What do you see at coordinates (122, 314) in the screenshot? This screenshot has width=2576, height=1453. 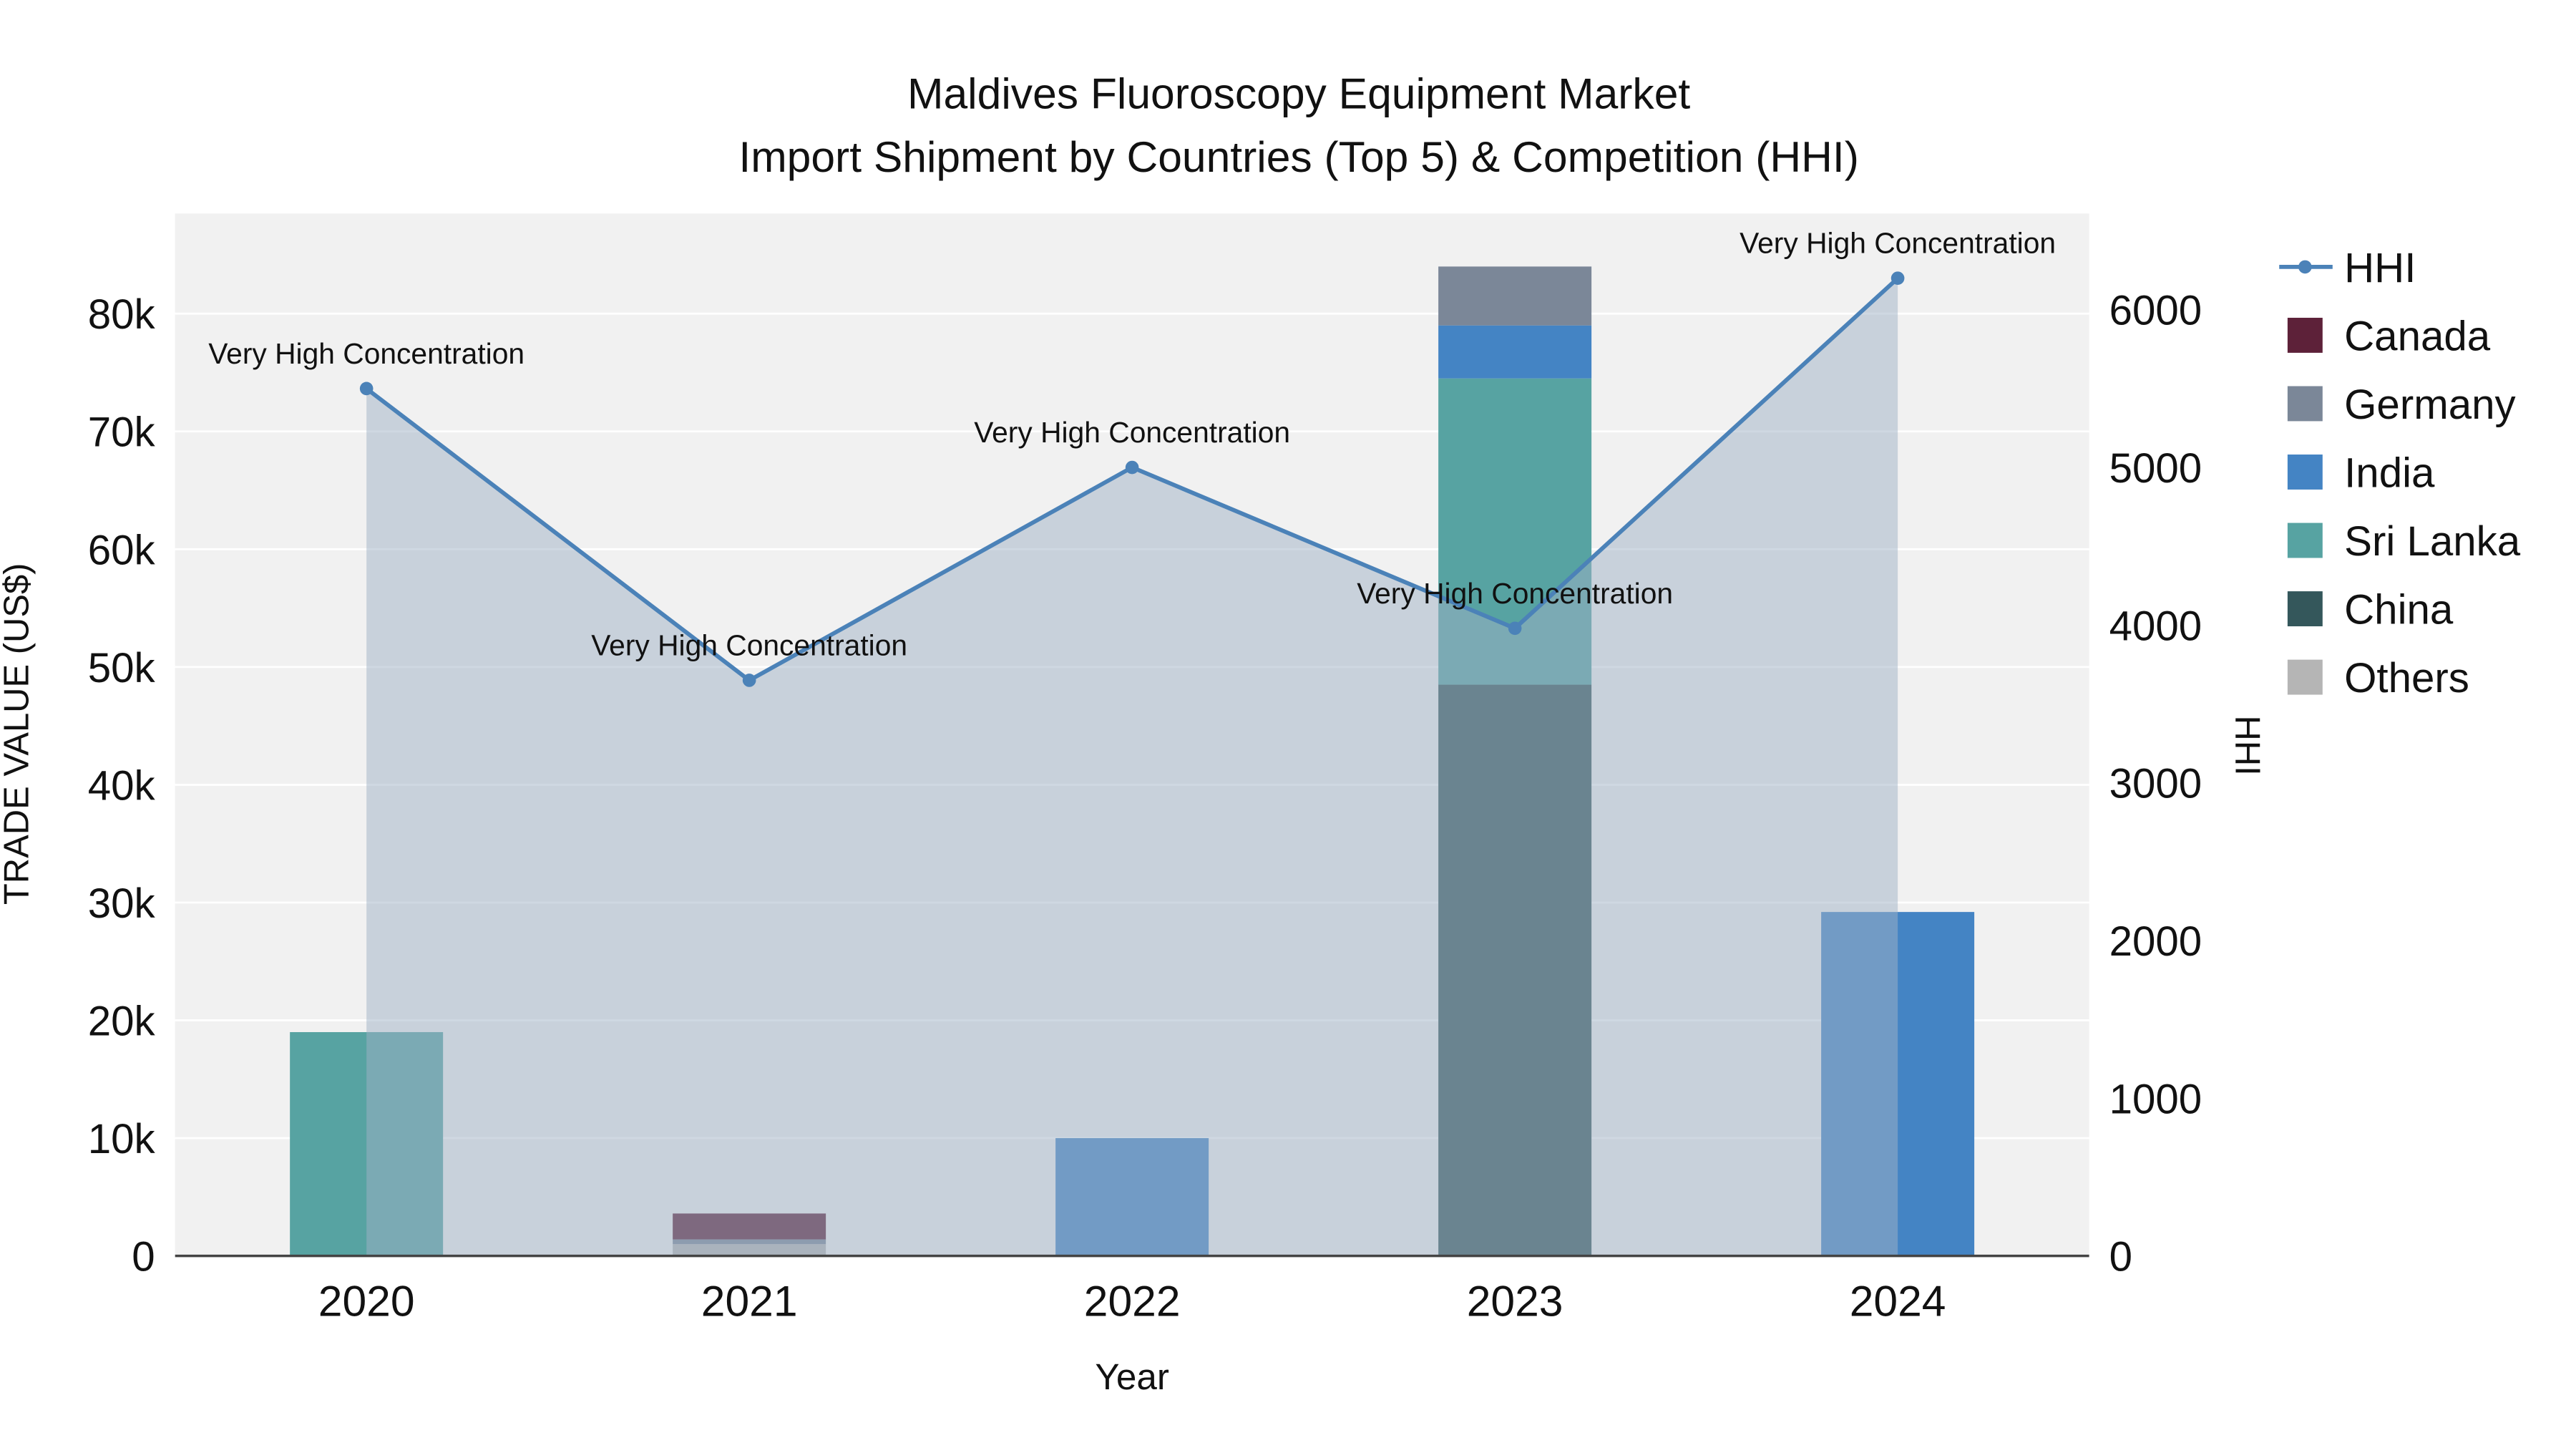 I see `y-left-tick-label: 80k` at bounding box center [122, 314].